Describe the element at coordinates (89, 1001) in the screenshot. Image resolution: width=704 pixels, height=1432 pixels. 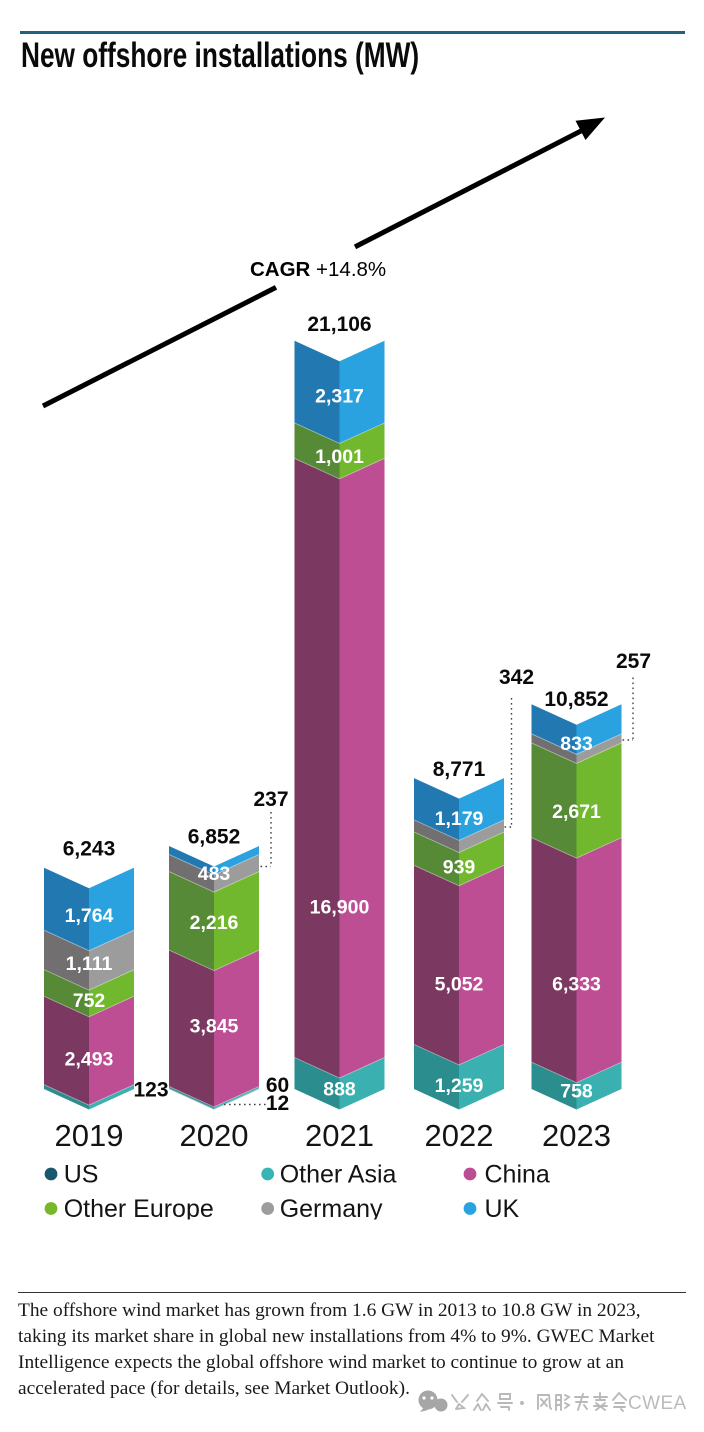
I see `svg-text: 752` at that location.